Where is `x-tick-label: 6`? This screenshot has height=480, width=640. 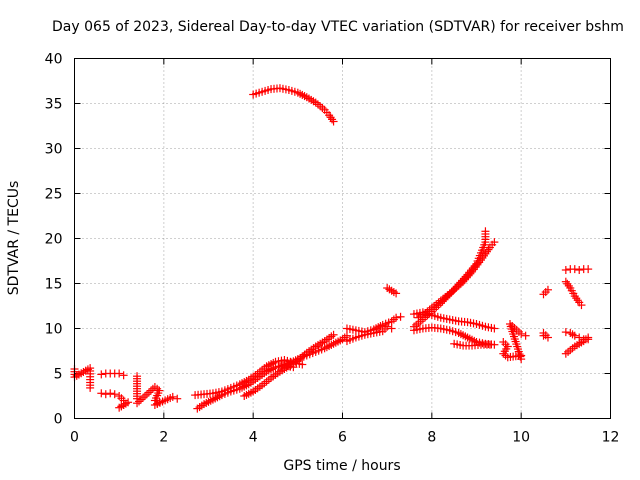 x-tick-label: 6 is located at coordinates (342, 438).